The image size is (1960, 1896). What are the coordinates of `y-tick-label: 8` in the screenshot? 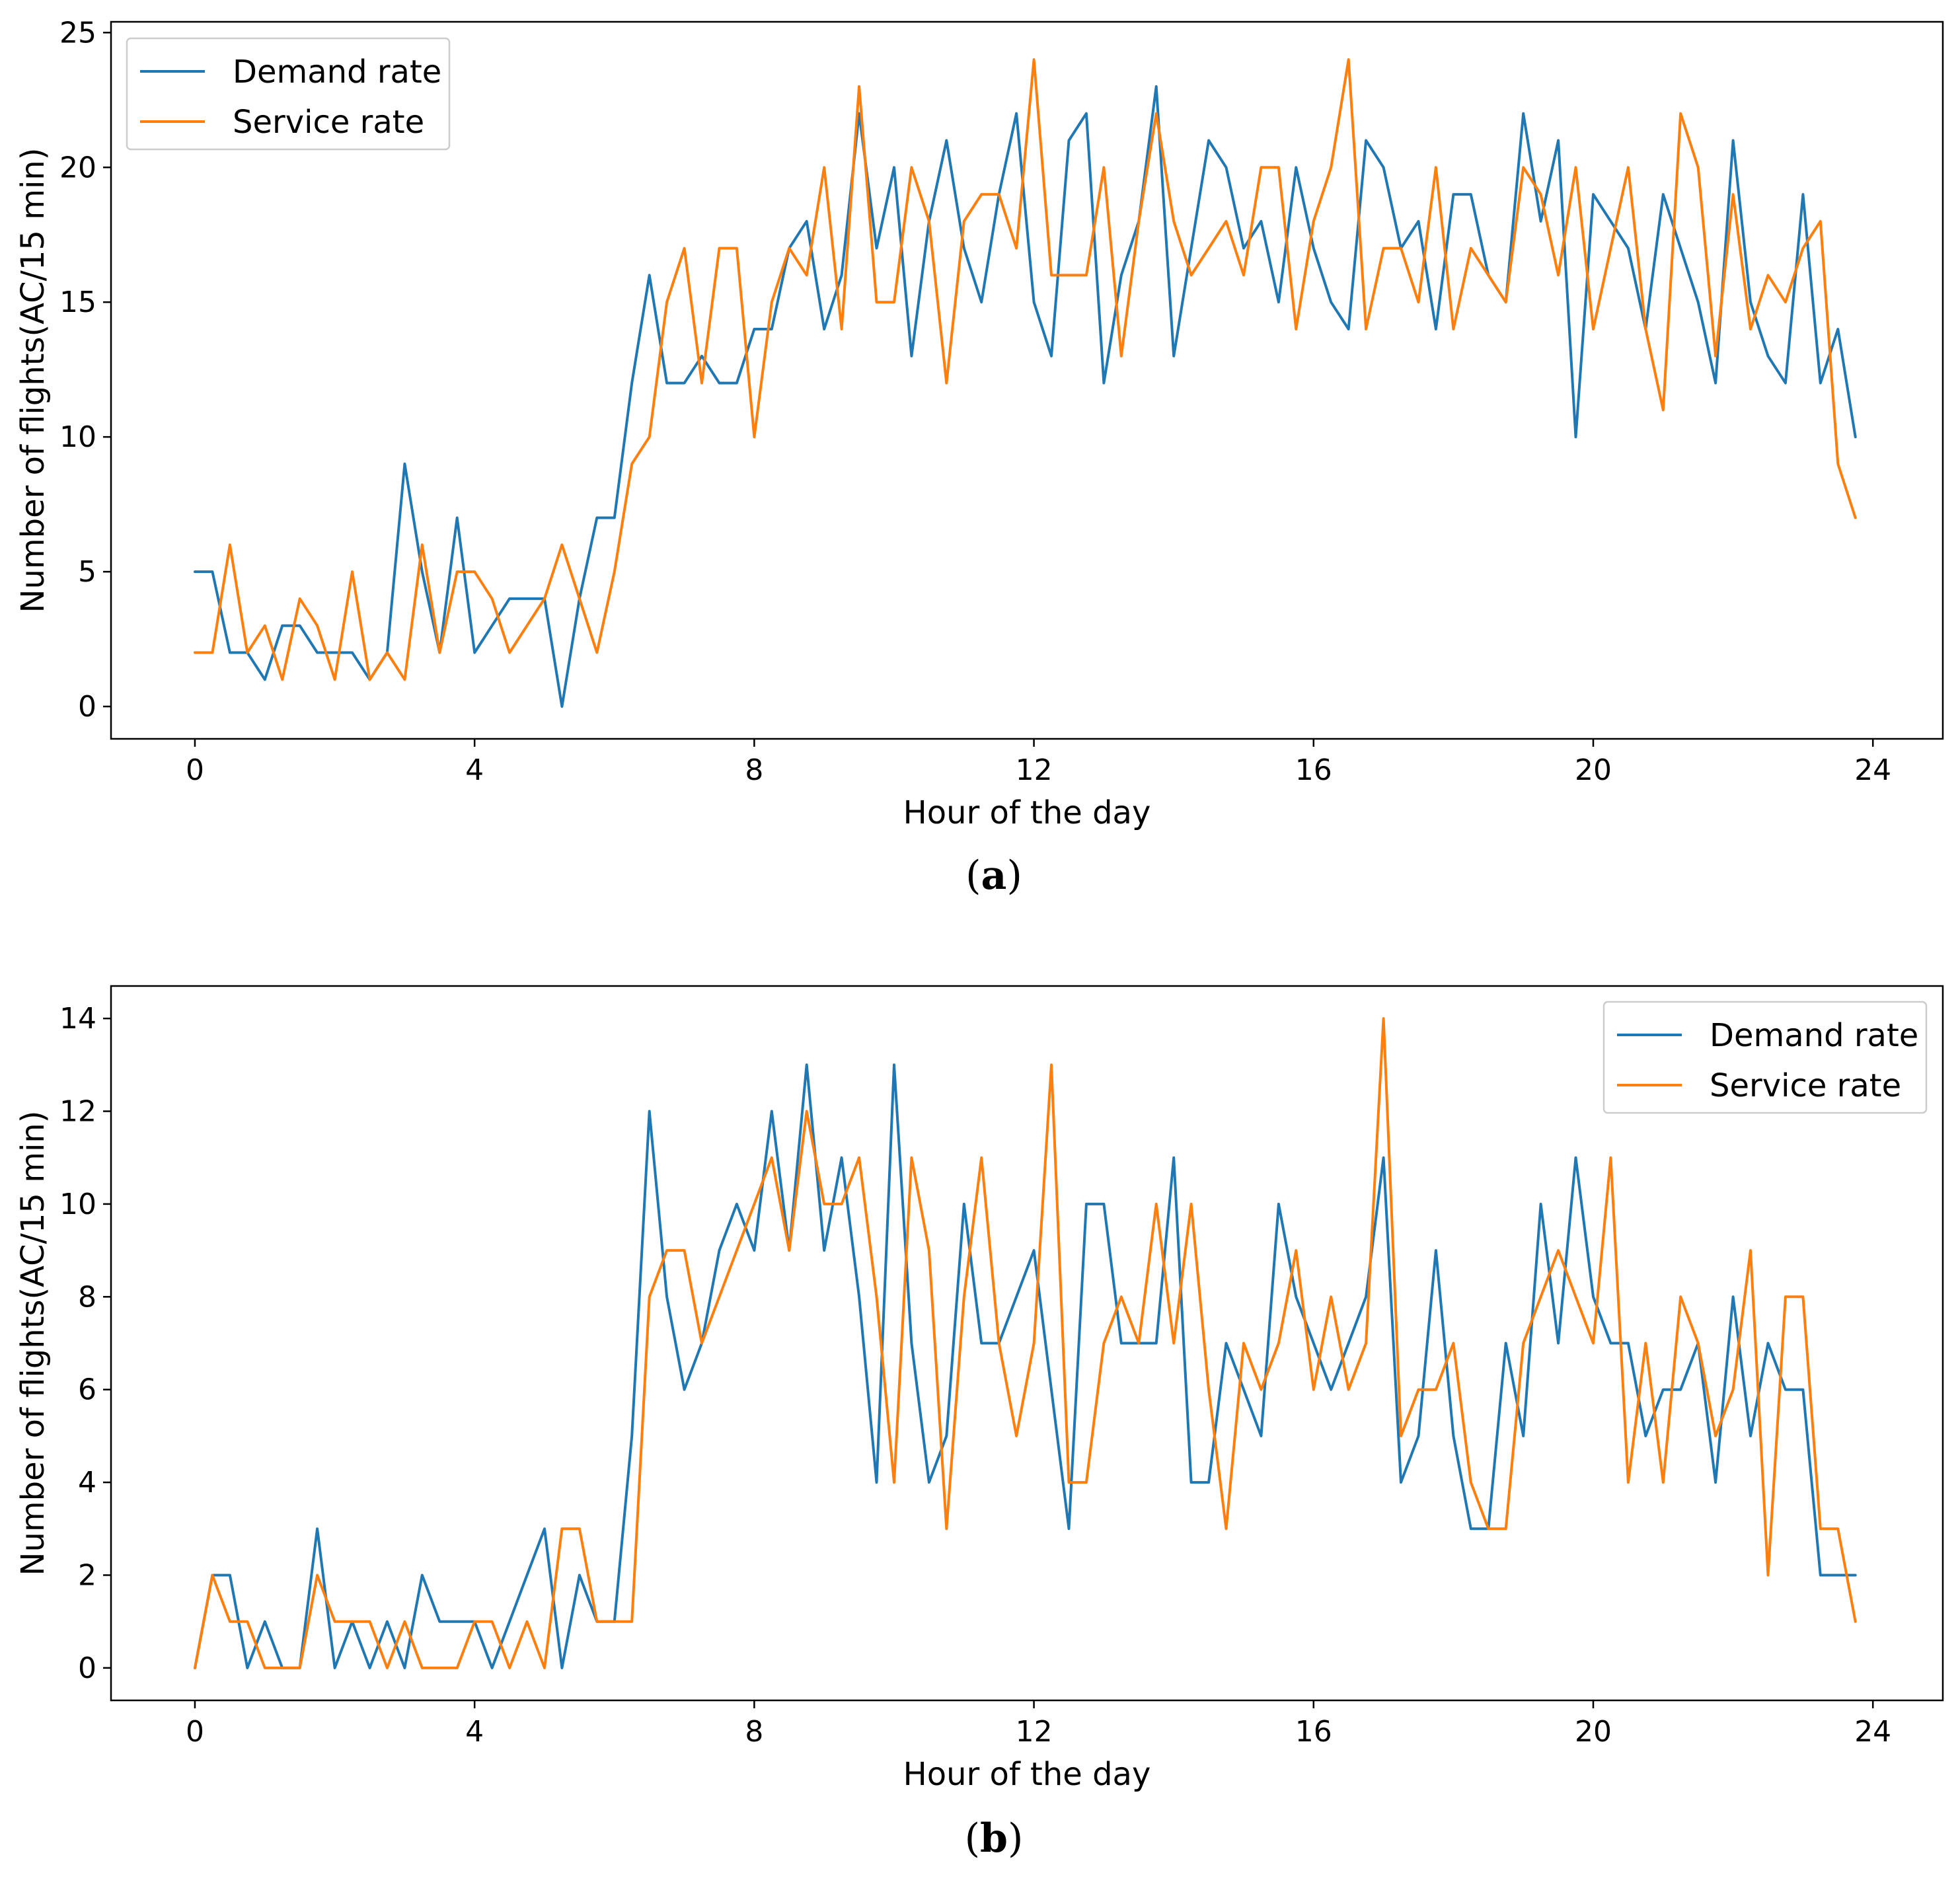 It's located at (87, 1297).